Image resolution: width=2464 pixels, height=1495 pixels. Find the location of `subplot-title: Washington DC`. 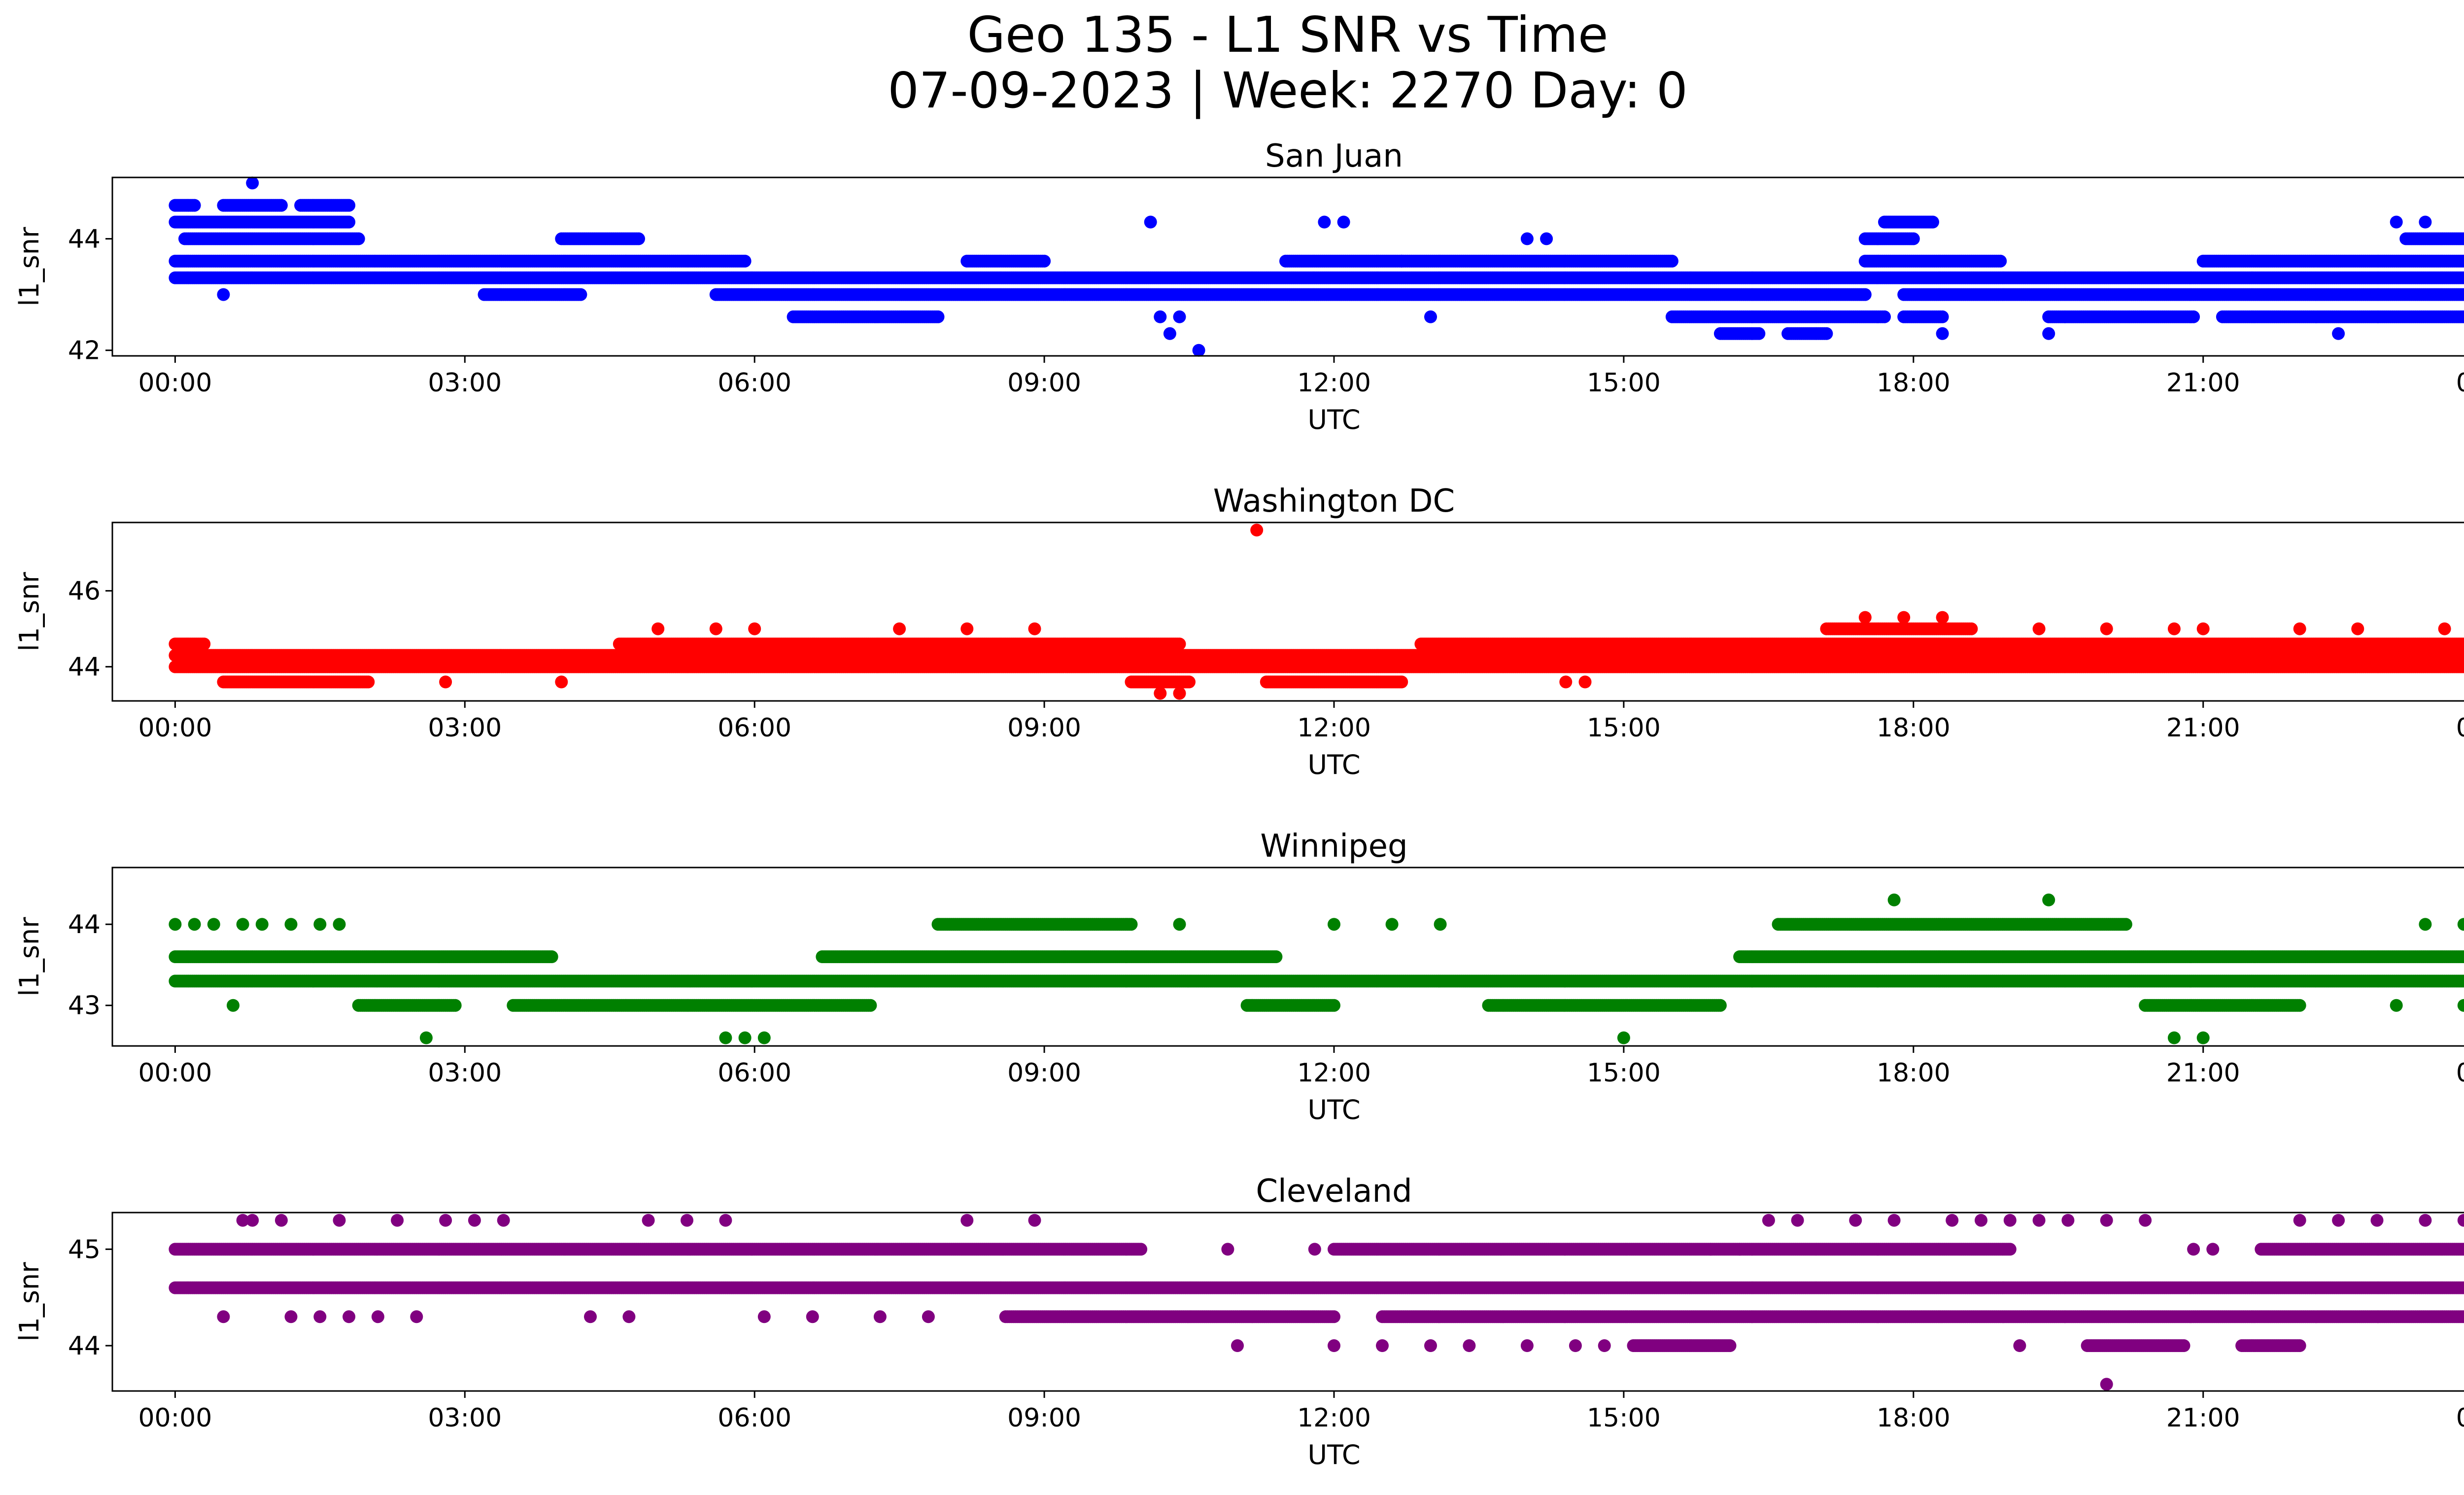

subplot-title: Washington DC is located at coordinates (1334, 501).